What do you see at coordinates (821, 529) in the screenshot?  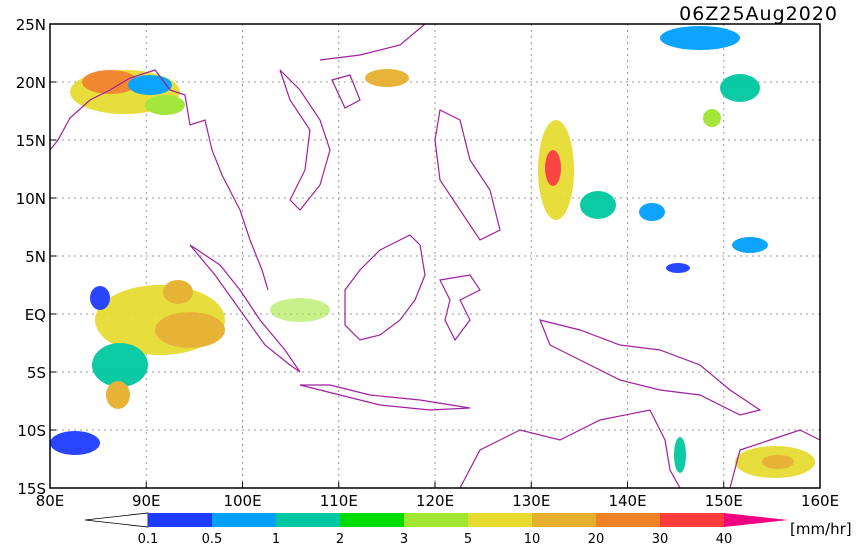 I see `colorbar-units: [mm/hr]` at bounding box center [821, 529].